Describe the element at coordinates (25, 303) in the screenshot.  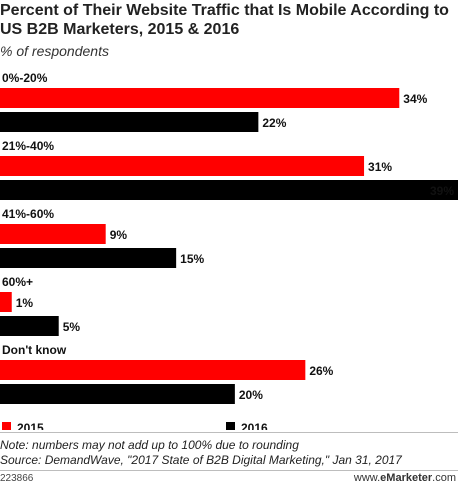
I see `value-label: 1%` at that location.